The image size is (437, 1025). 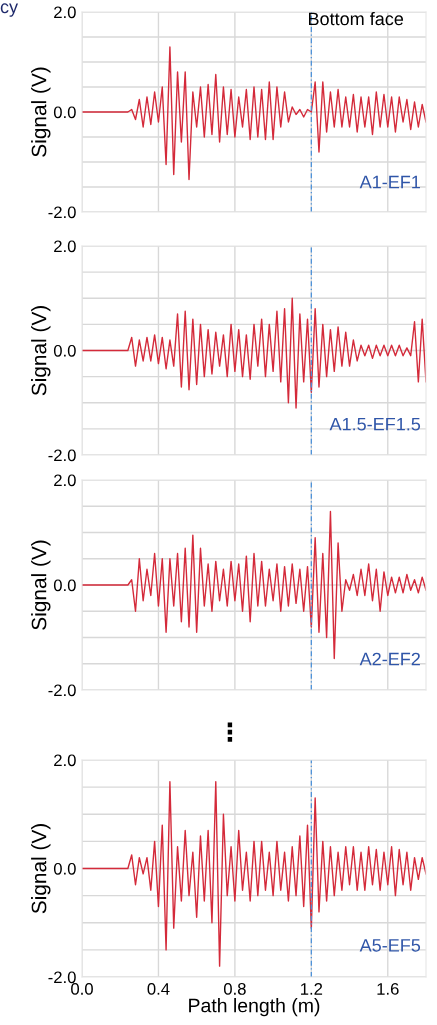 I want to click on x-tick-label: 1.2, so click(x=312, y=989).